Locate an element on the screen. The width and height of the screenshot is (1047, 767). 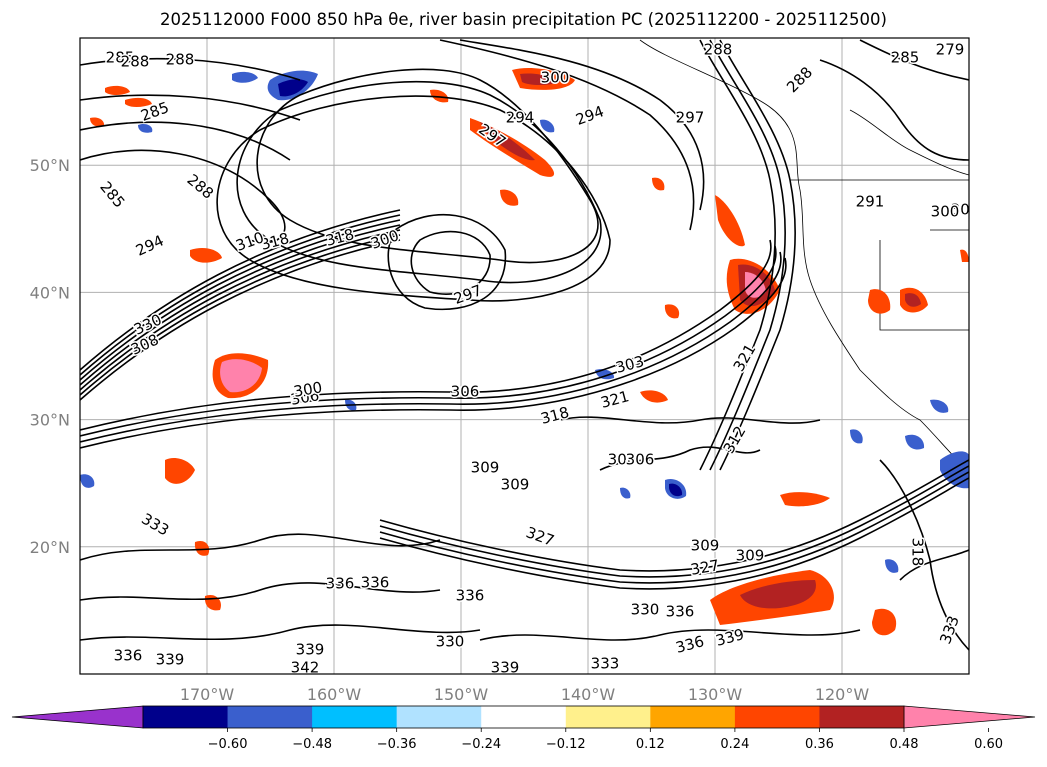
contour-label: 294 is located at coordinates (520, 118).